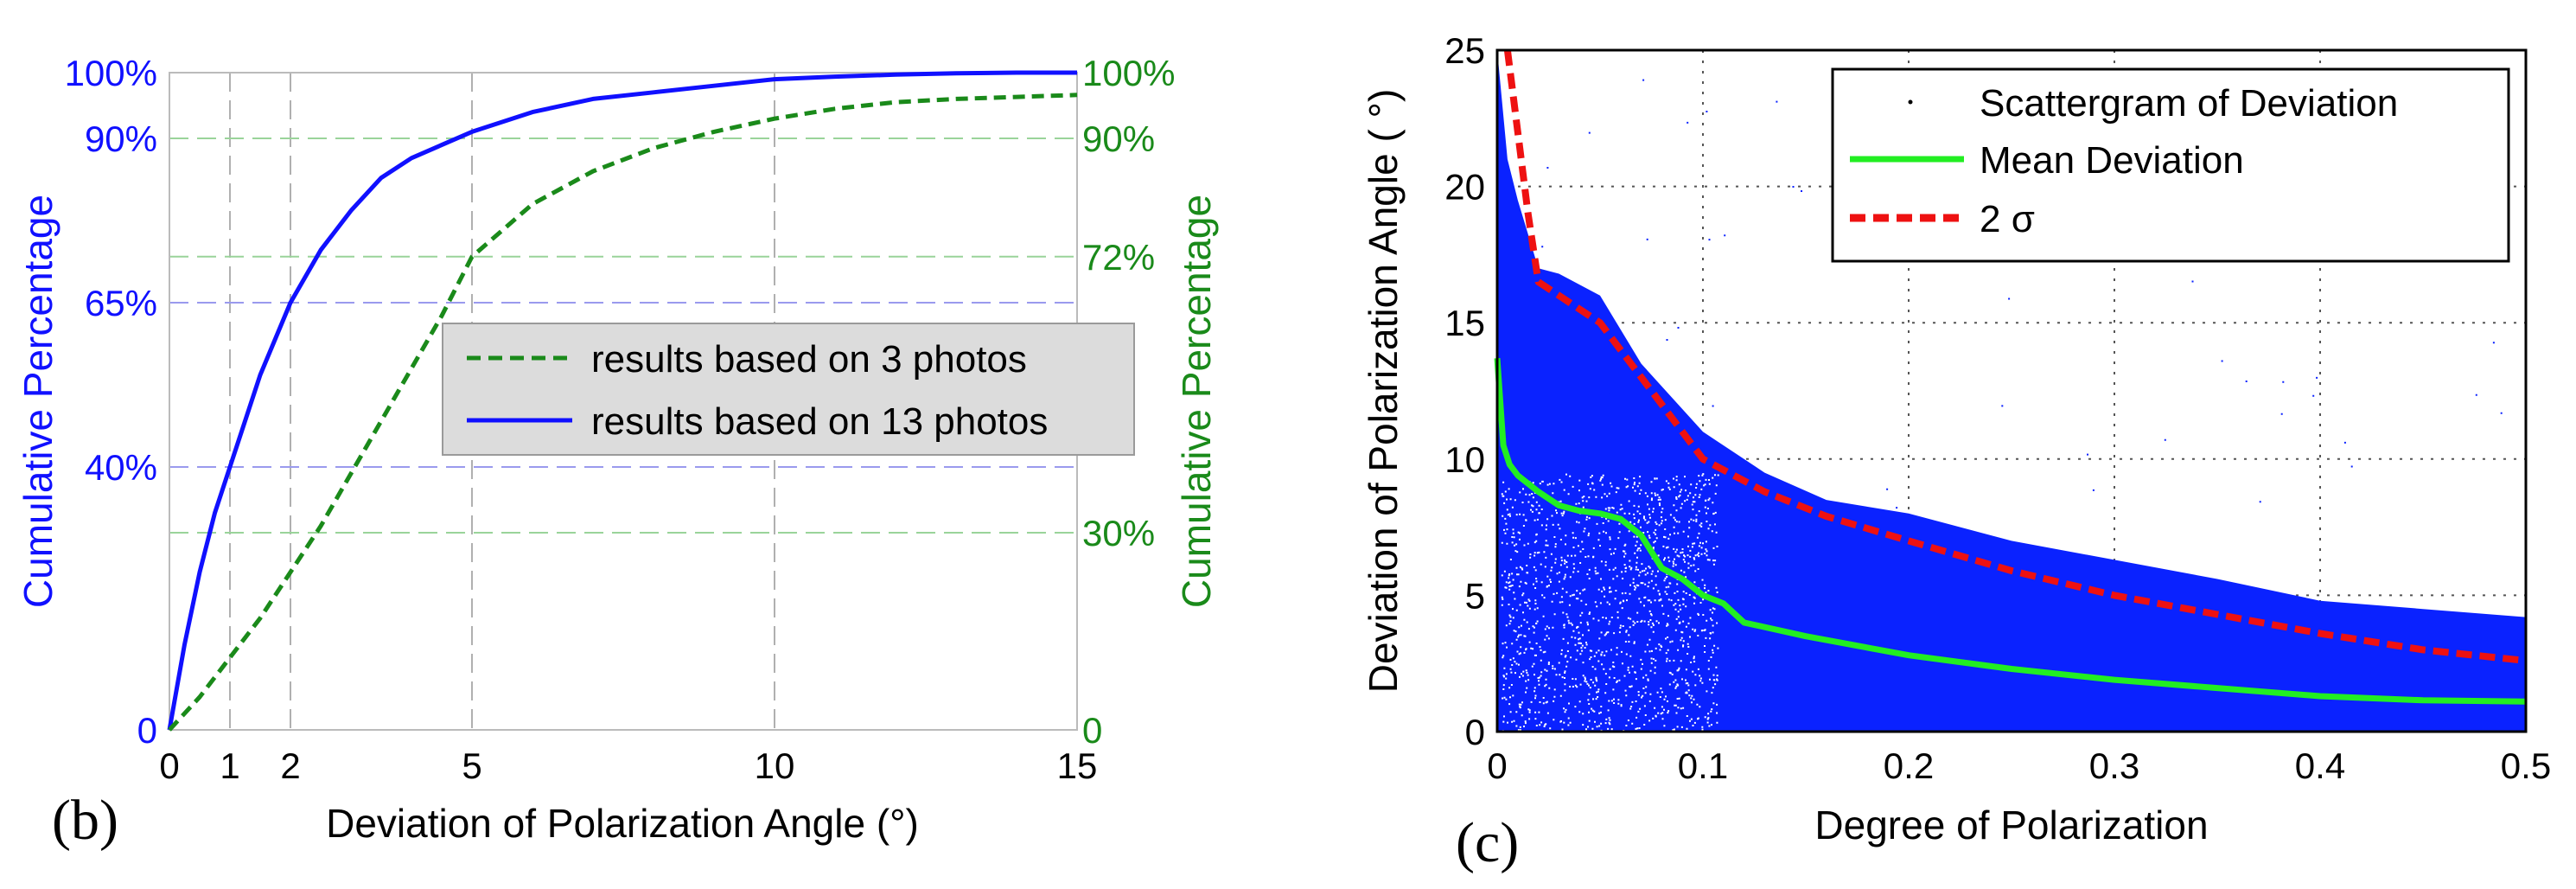  I want to click on chart-b-ytick-right-100: 100%, so click(1128, 73).